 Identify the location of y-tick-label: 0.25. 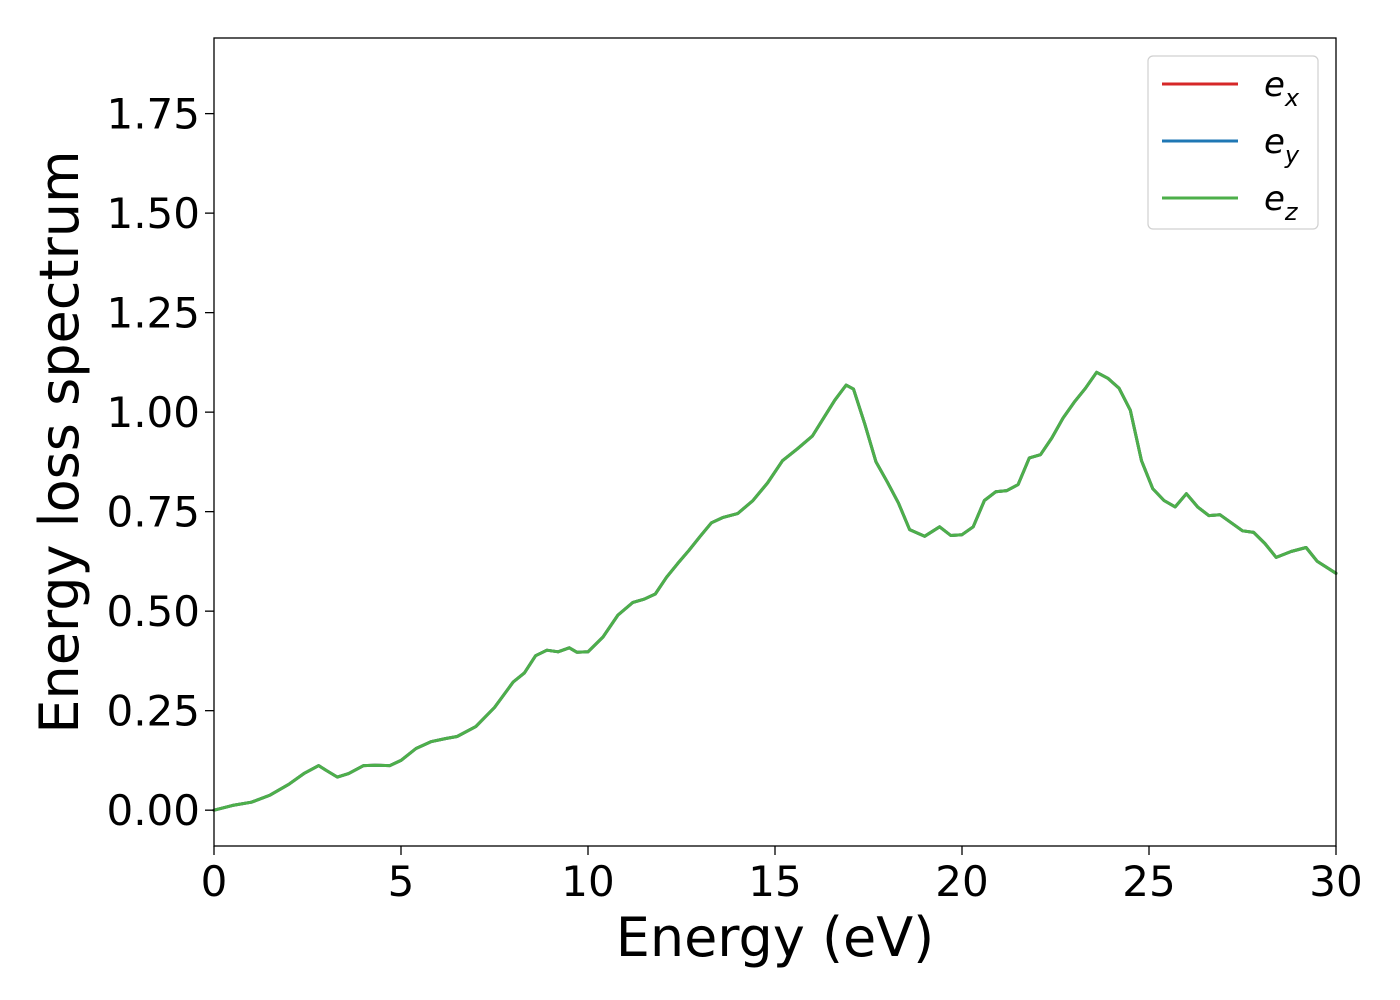
(153, 711).